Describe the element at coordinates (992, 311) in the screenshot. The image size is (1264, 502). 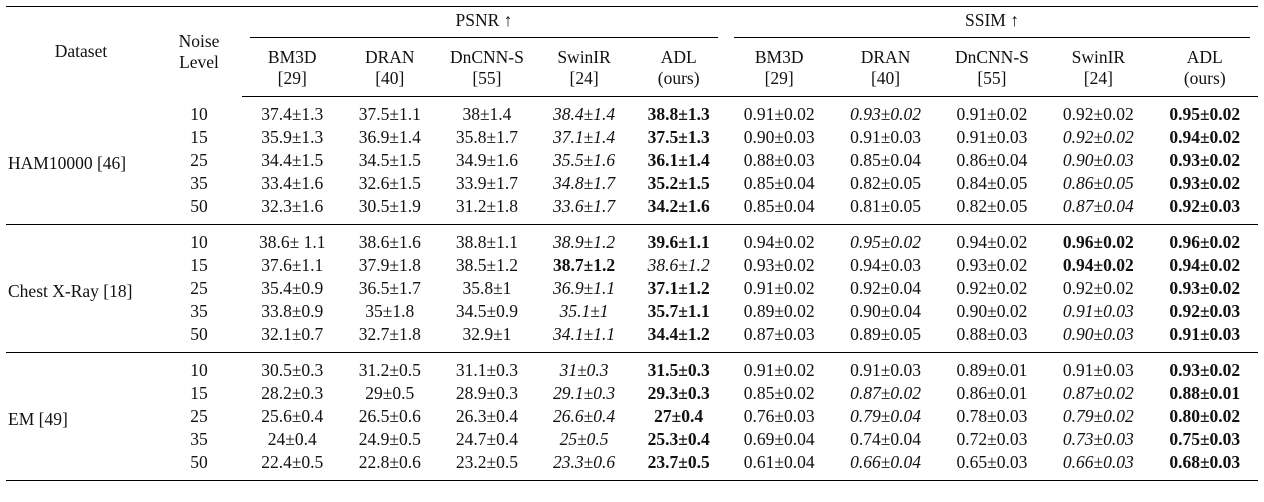
I see `metric-cell: 0.90±0.02` at that location.